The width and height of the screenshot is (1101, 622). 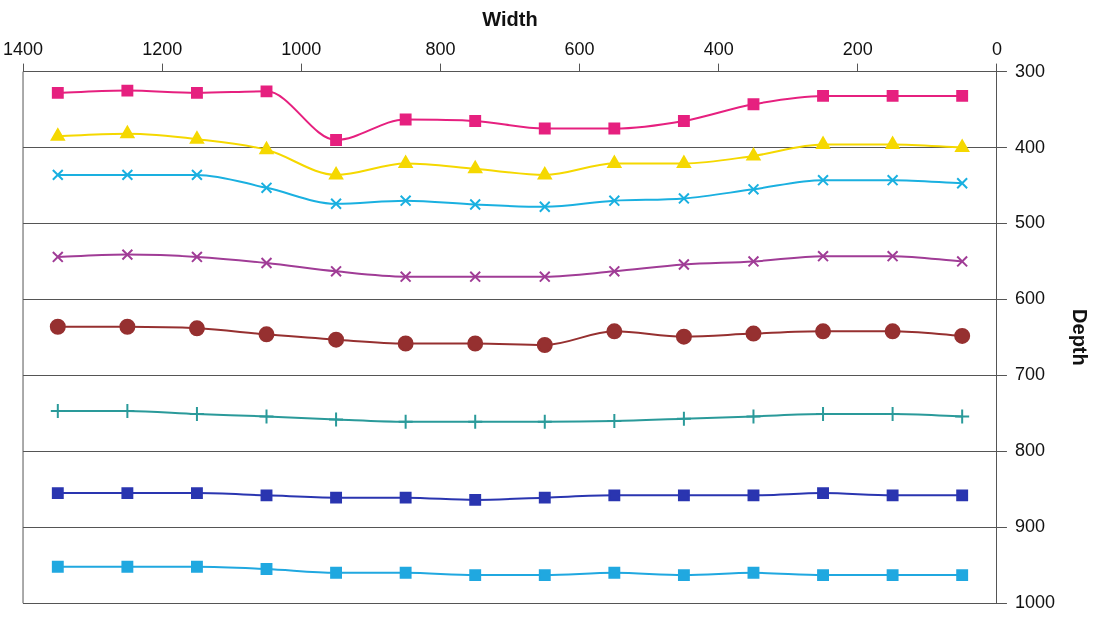 What do you see at coordinates (1029, 450) in the screenshot?
I see `y-tick-label: 800` at bounding box center [1029, 450].